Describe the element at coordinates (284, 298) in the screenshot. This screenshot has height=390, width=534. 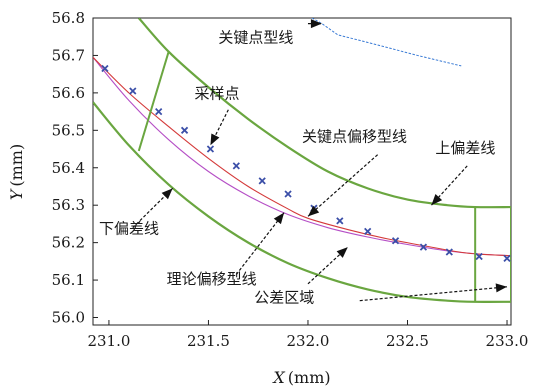
I see `annotation-label: 公差区域` at that location.